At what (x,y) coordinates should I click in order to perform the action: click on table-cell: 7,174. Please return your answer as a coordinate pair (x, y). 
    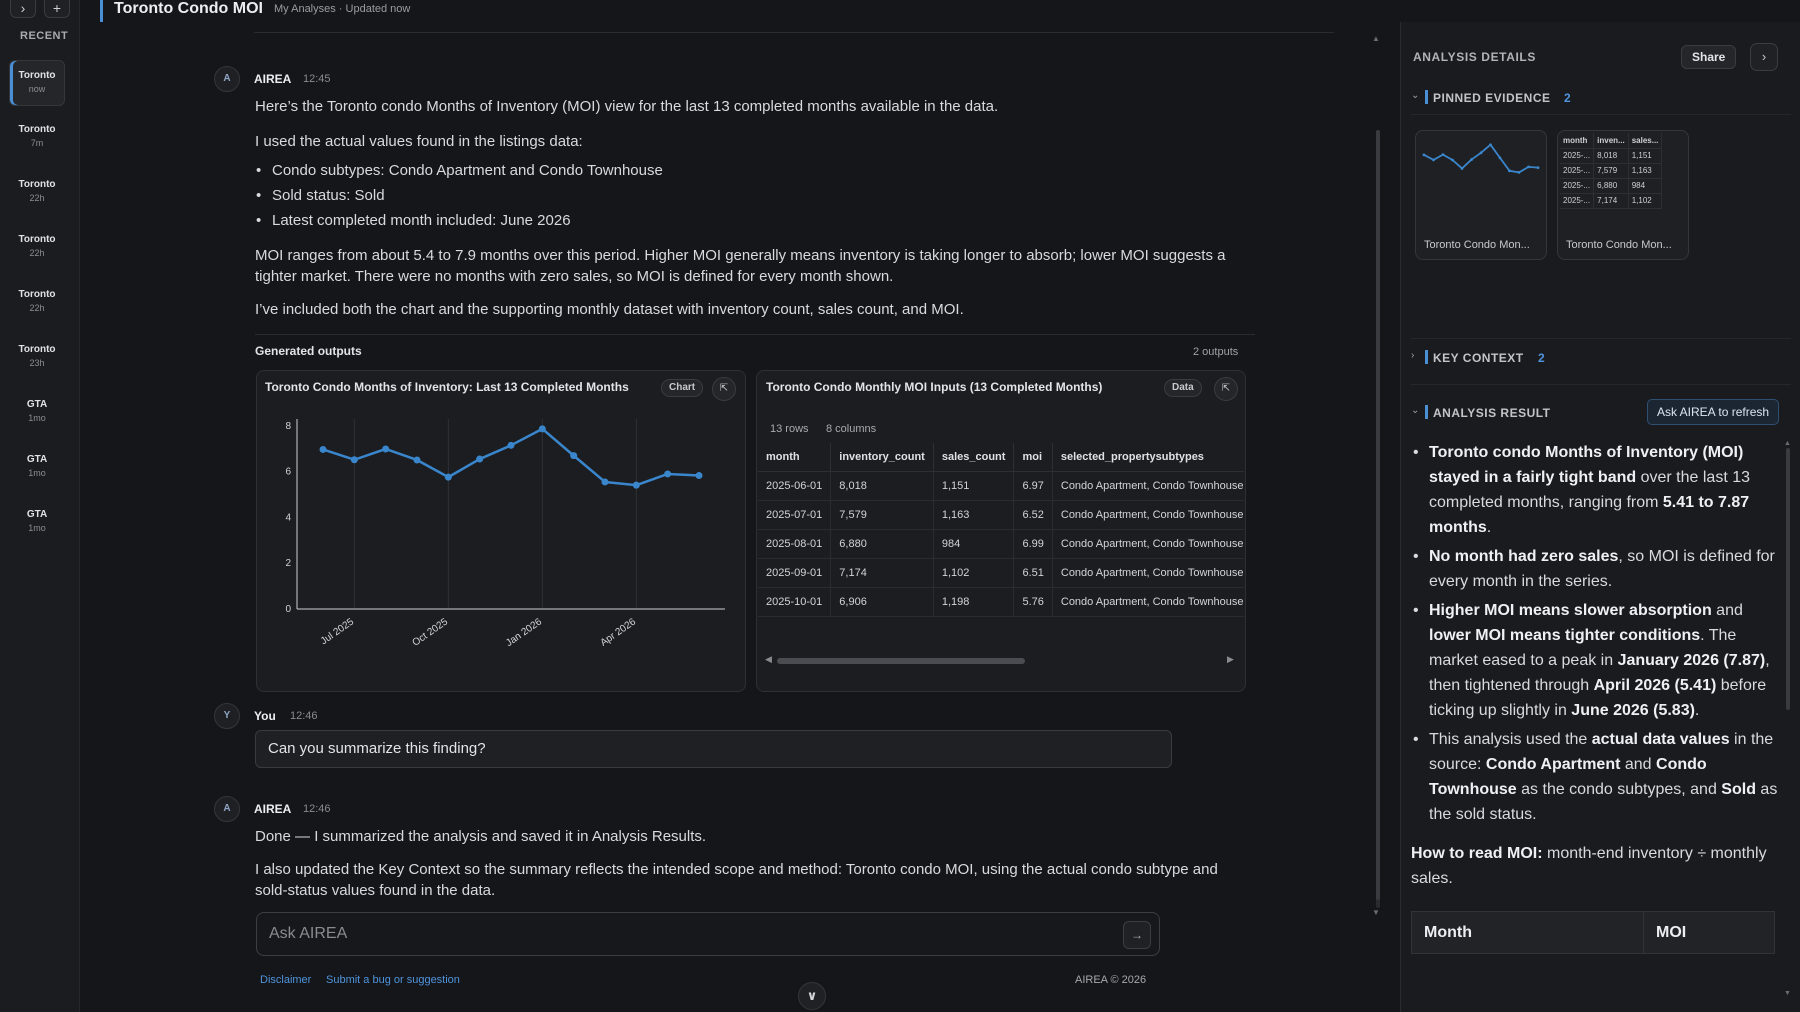
    Looking at the image, I should click on (1611, 201).